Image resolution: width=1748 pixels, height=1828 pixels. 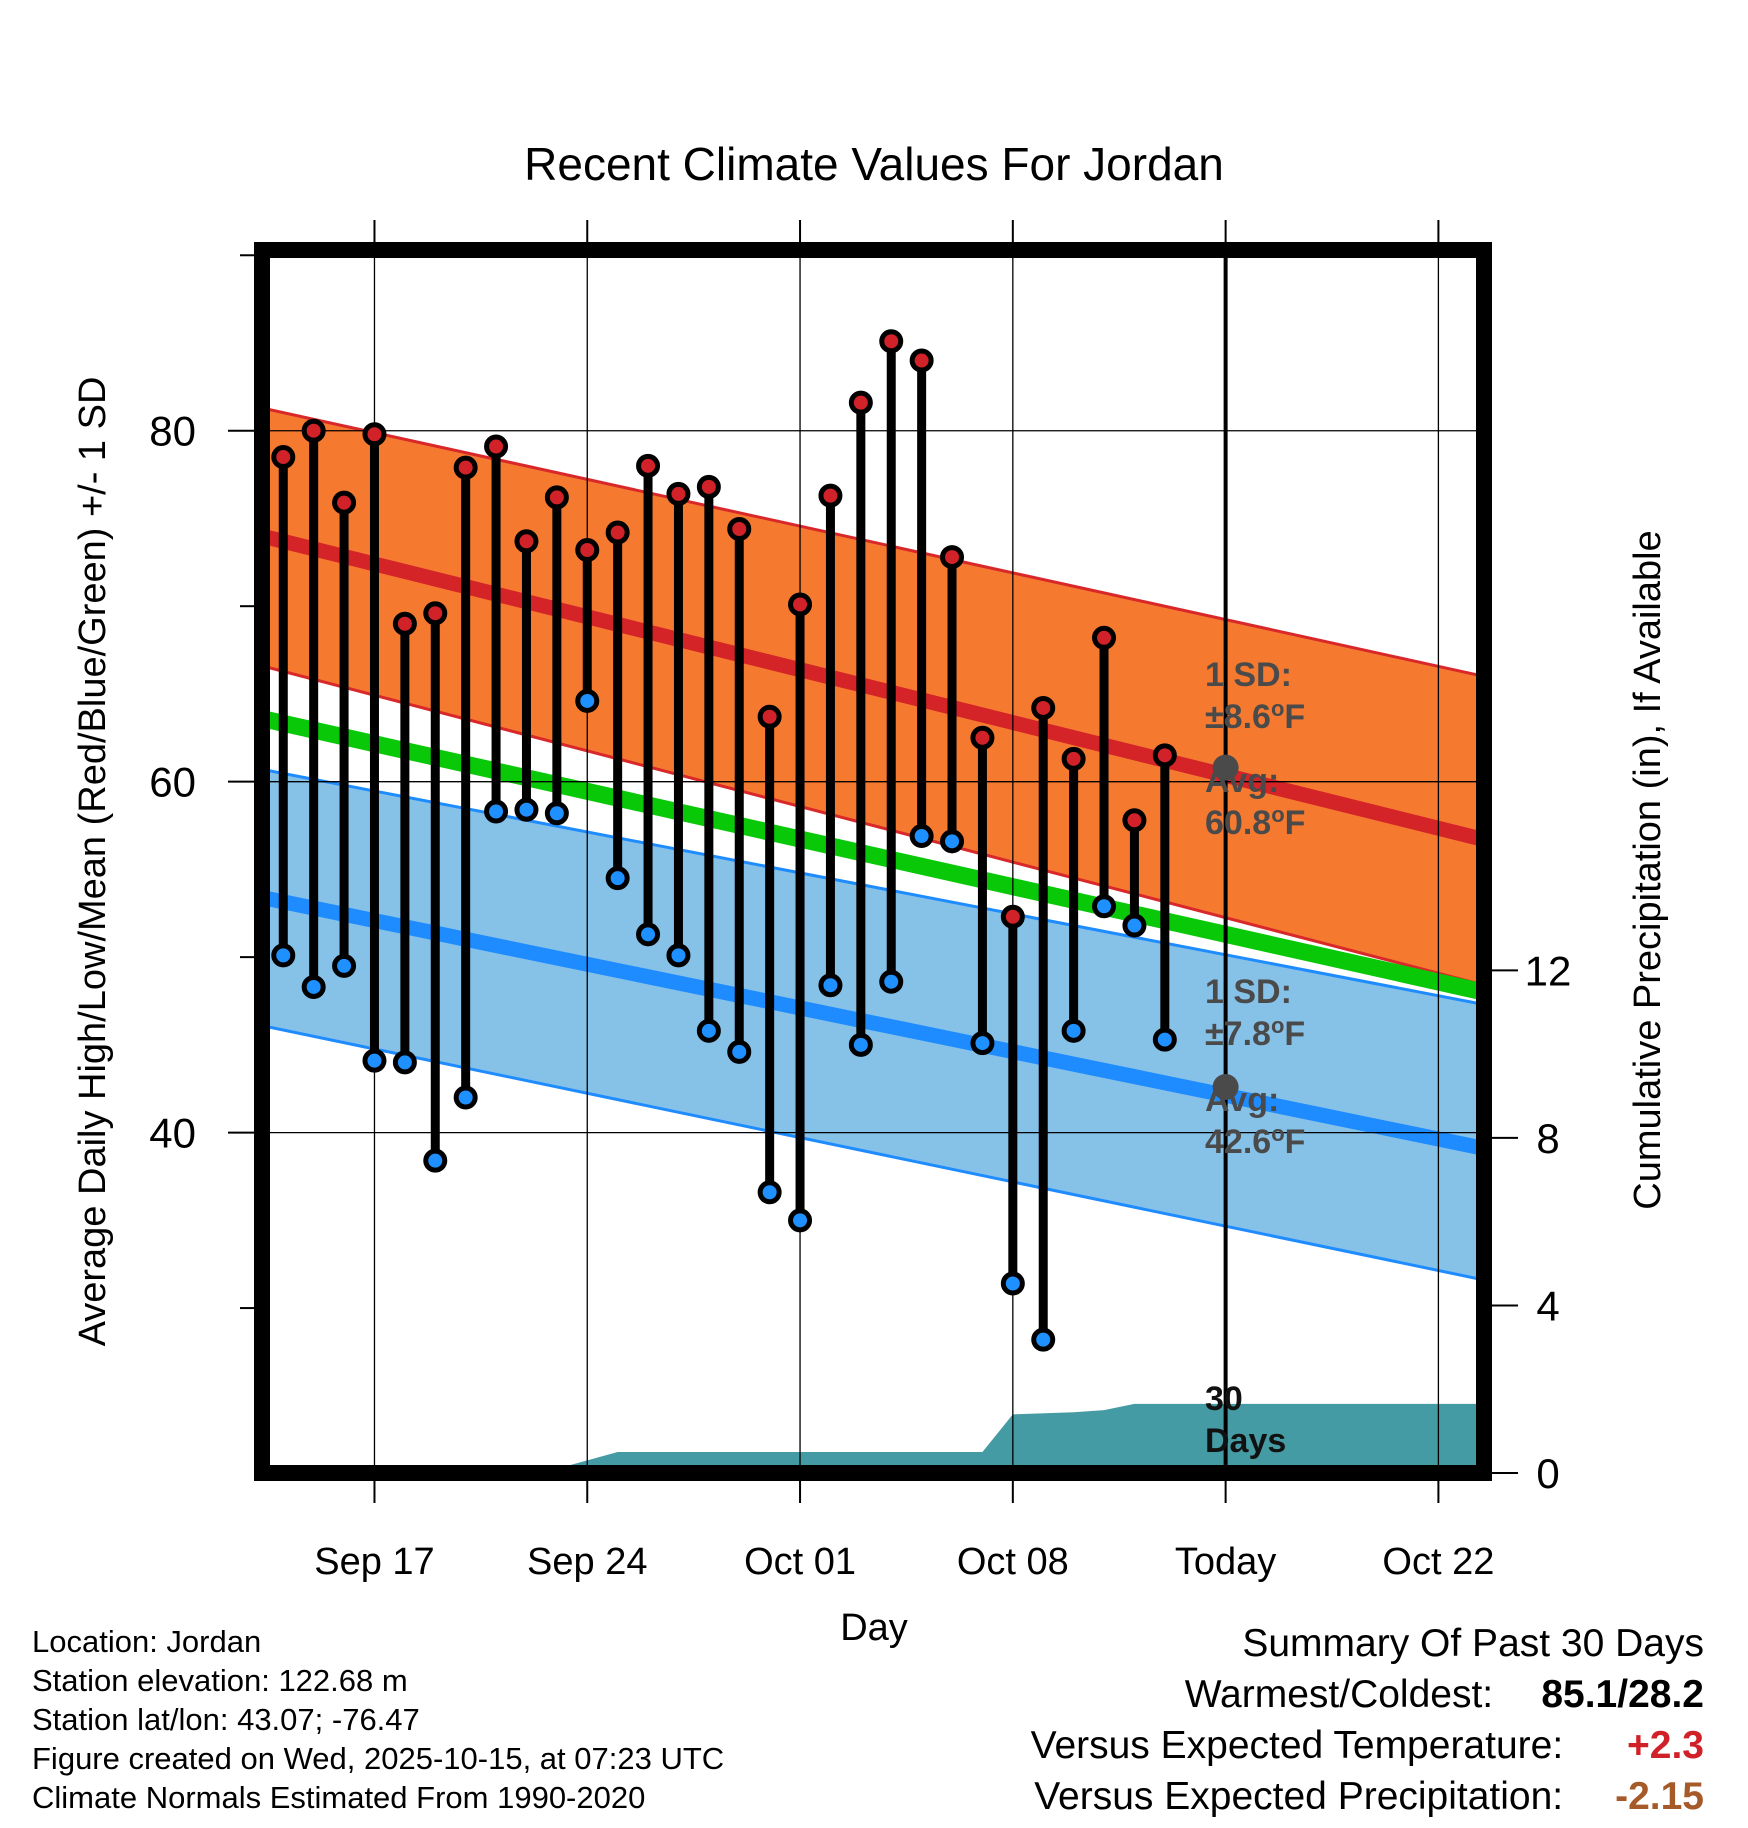 I want to click on summary-temp-row: Versus Expected Temperature: +2.3, so click(x=1367, y=1745).